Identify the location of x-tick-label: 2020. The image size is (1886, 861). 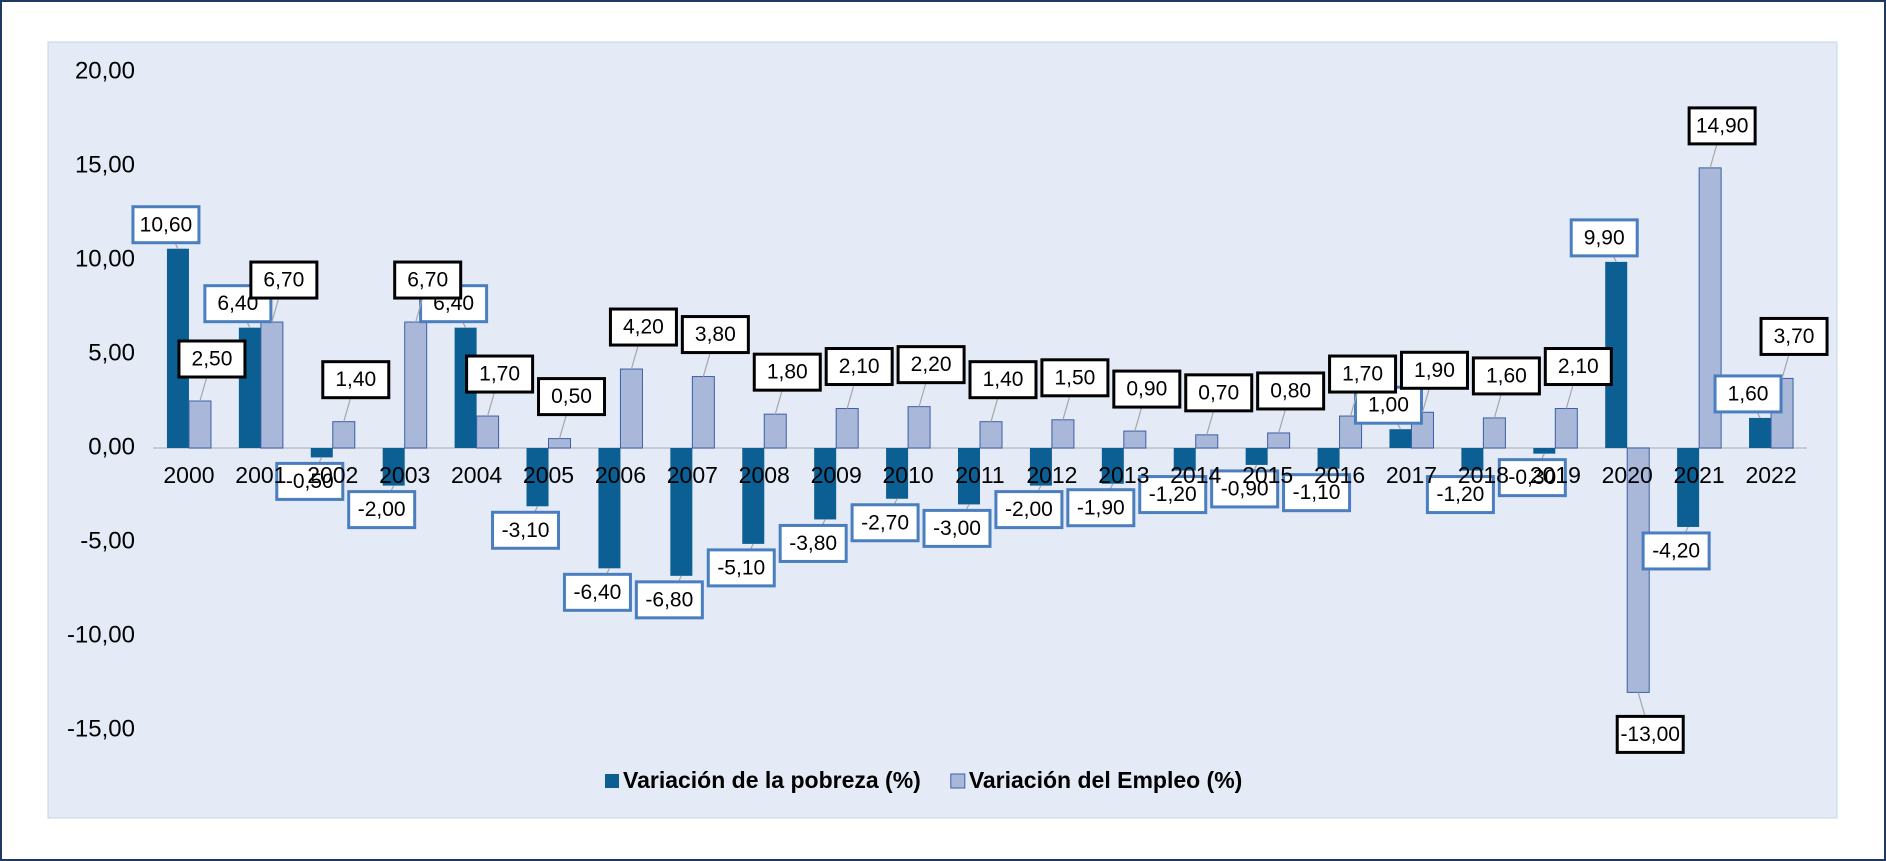
(1627, 475).